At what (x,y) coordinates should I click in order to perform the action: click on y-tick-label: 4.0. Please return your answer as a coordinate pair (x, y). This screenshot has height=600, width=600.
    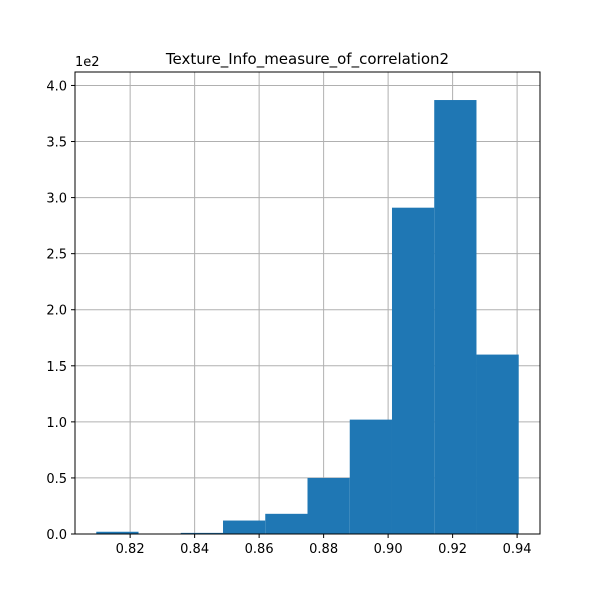
    Looking at the image, I should click on (56, 86).